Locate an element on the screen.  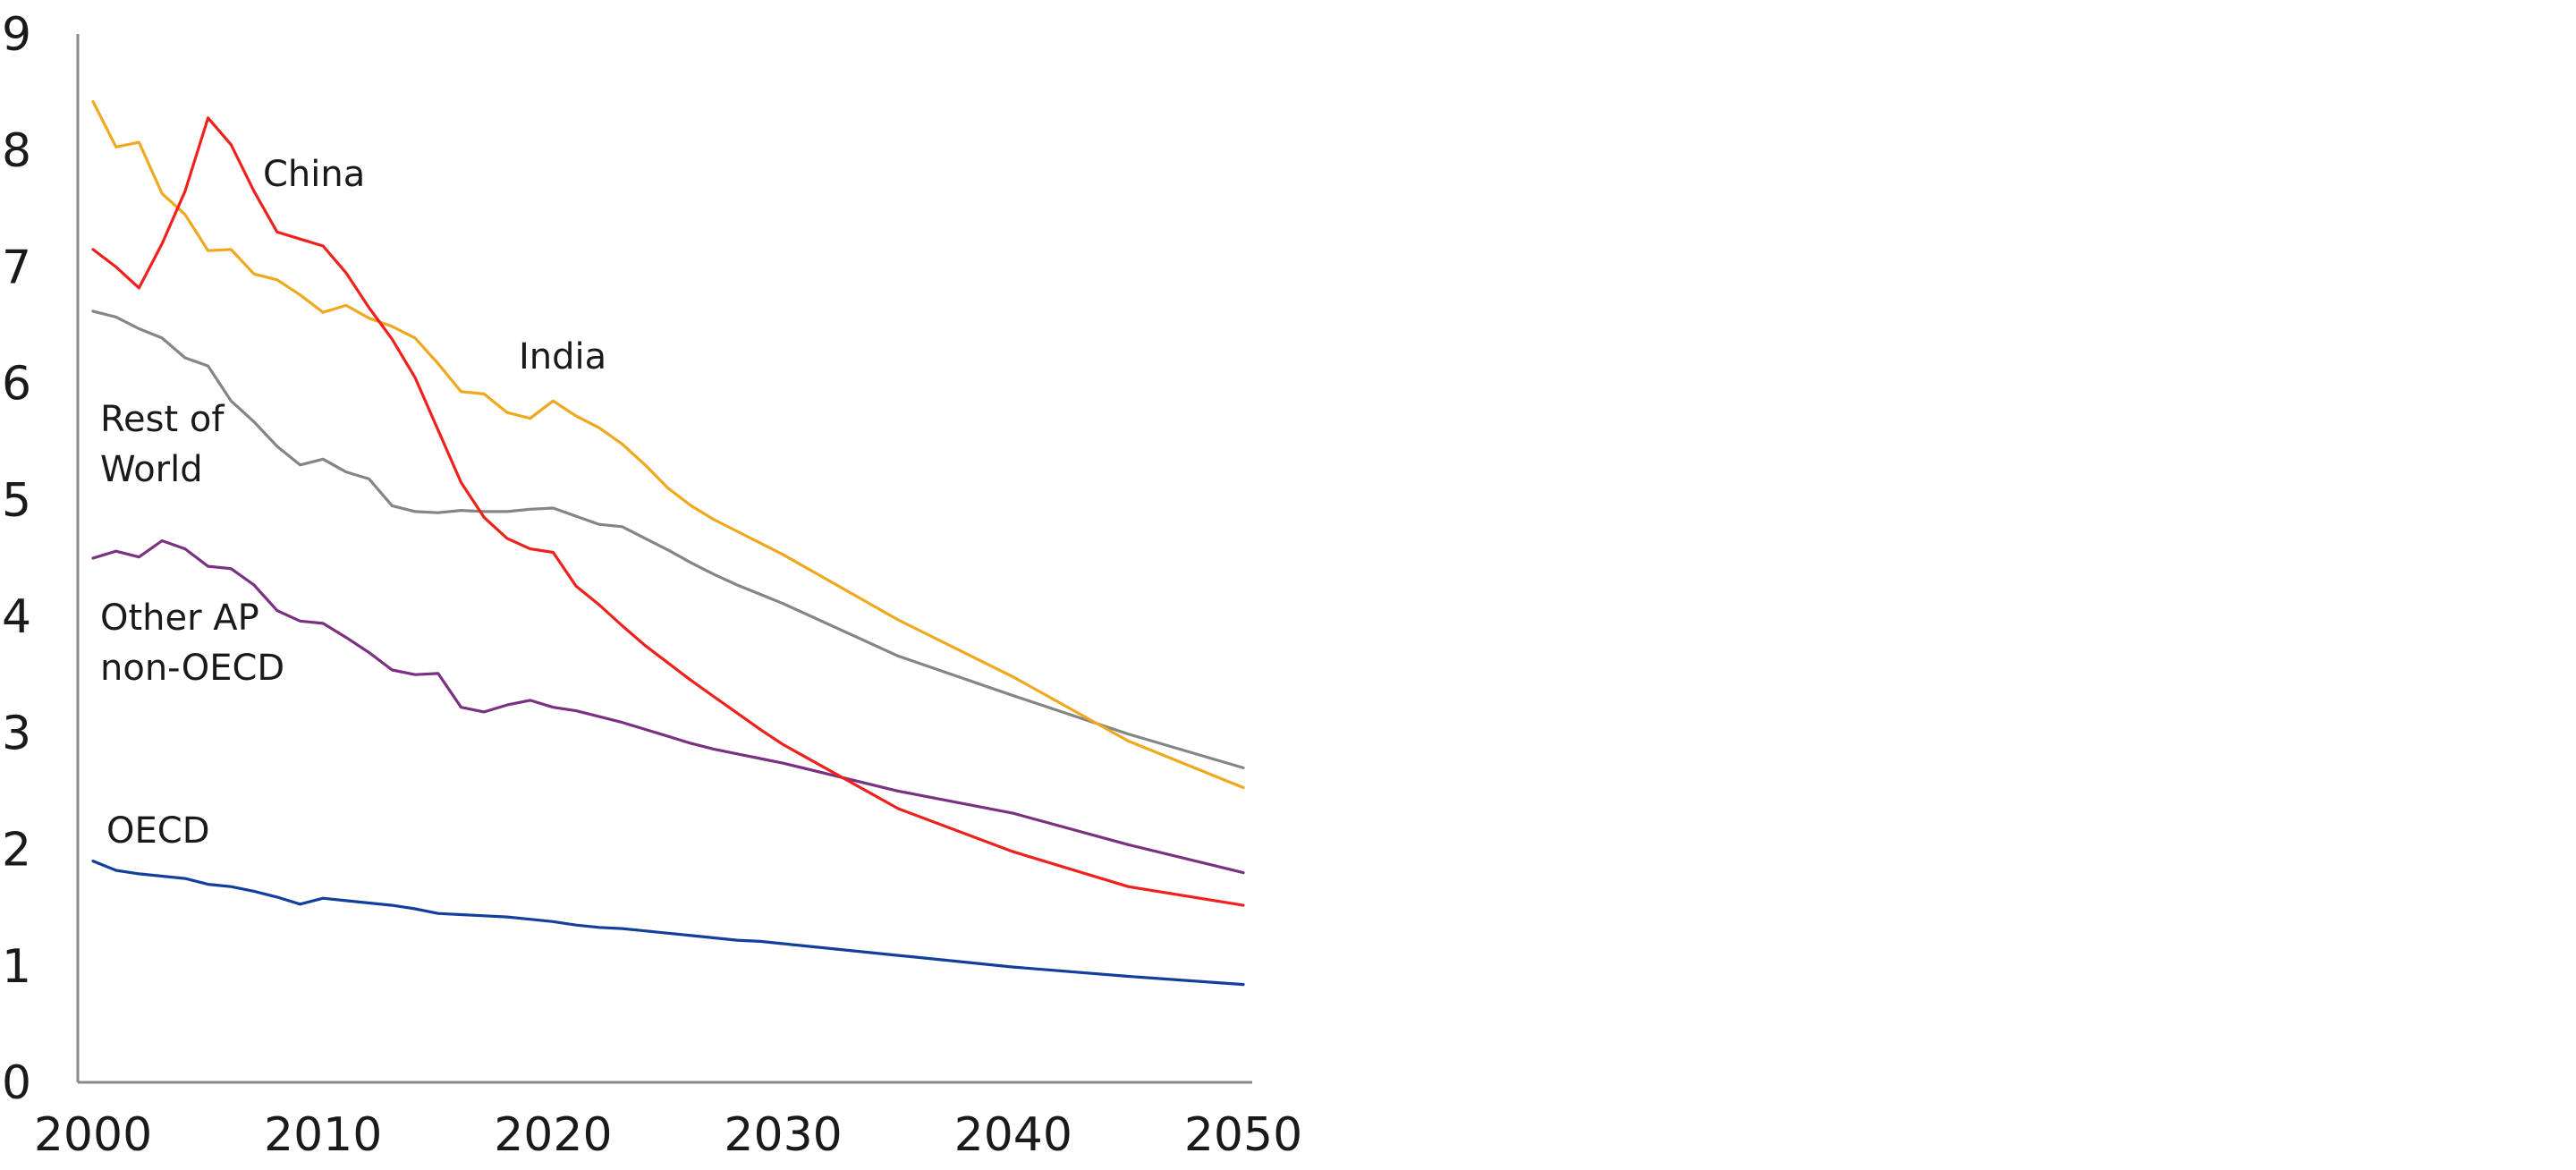
y-tick-label: 8 is located at coordinates (16, 151).